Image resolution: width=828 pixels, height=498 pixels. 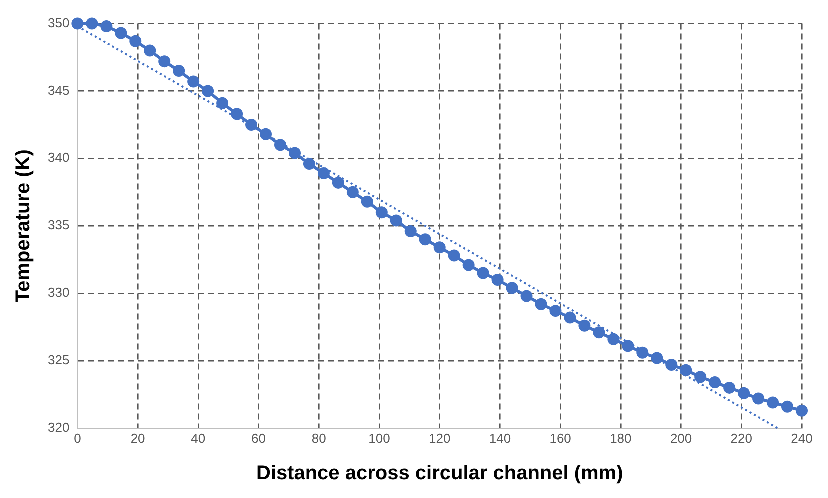 I want to click on y-tick-label: 350, so click(x=59, y=22).